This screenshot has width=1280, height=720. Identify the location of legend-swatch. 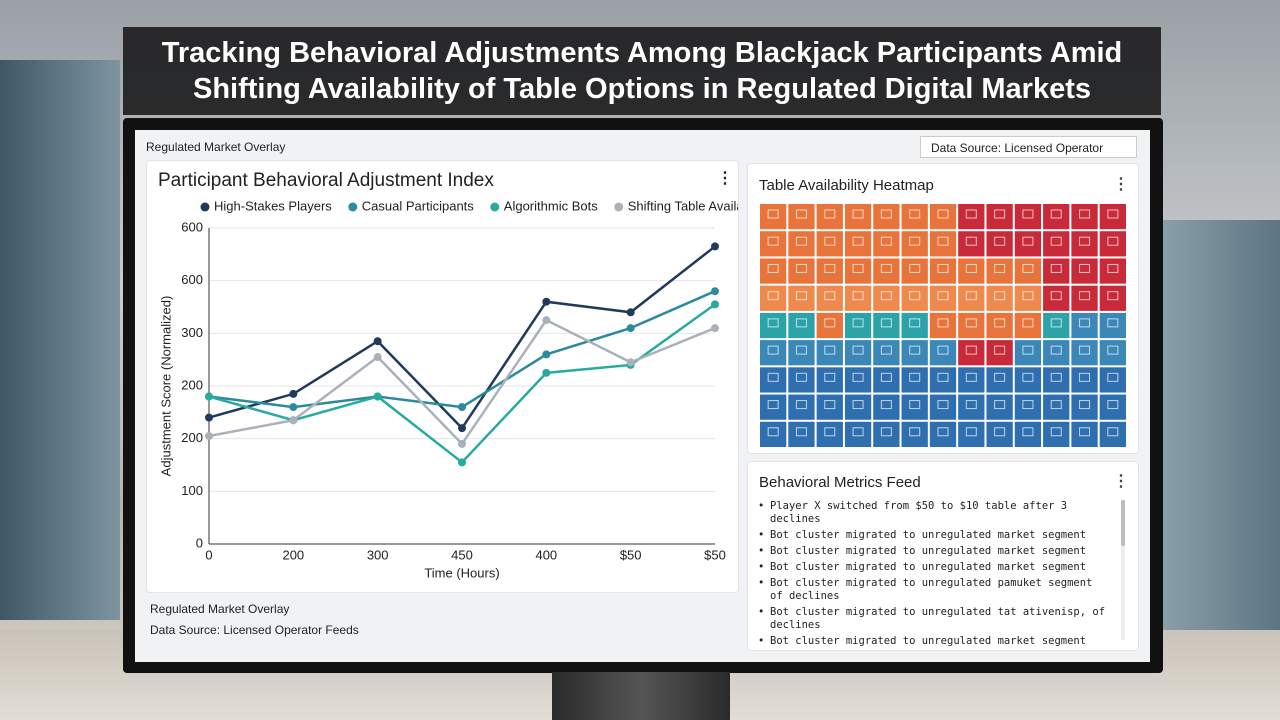
(495, 207).